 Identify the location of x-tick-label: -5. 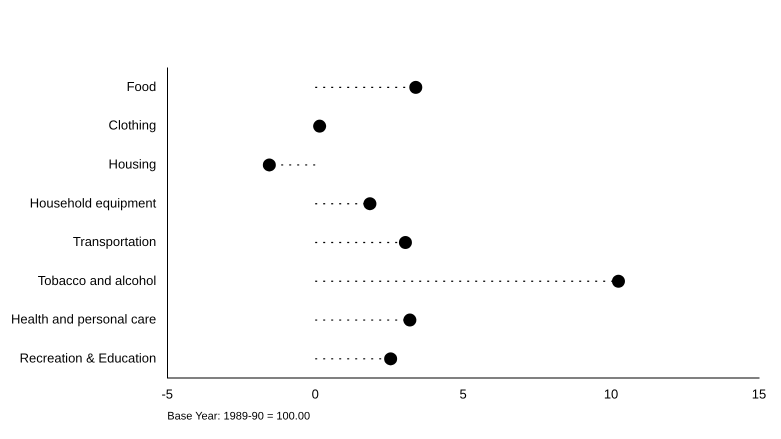
(167, 394).